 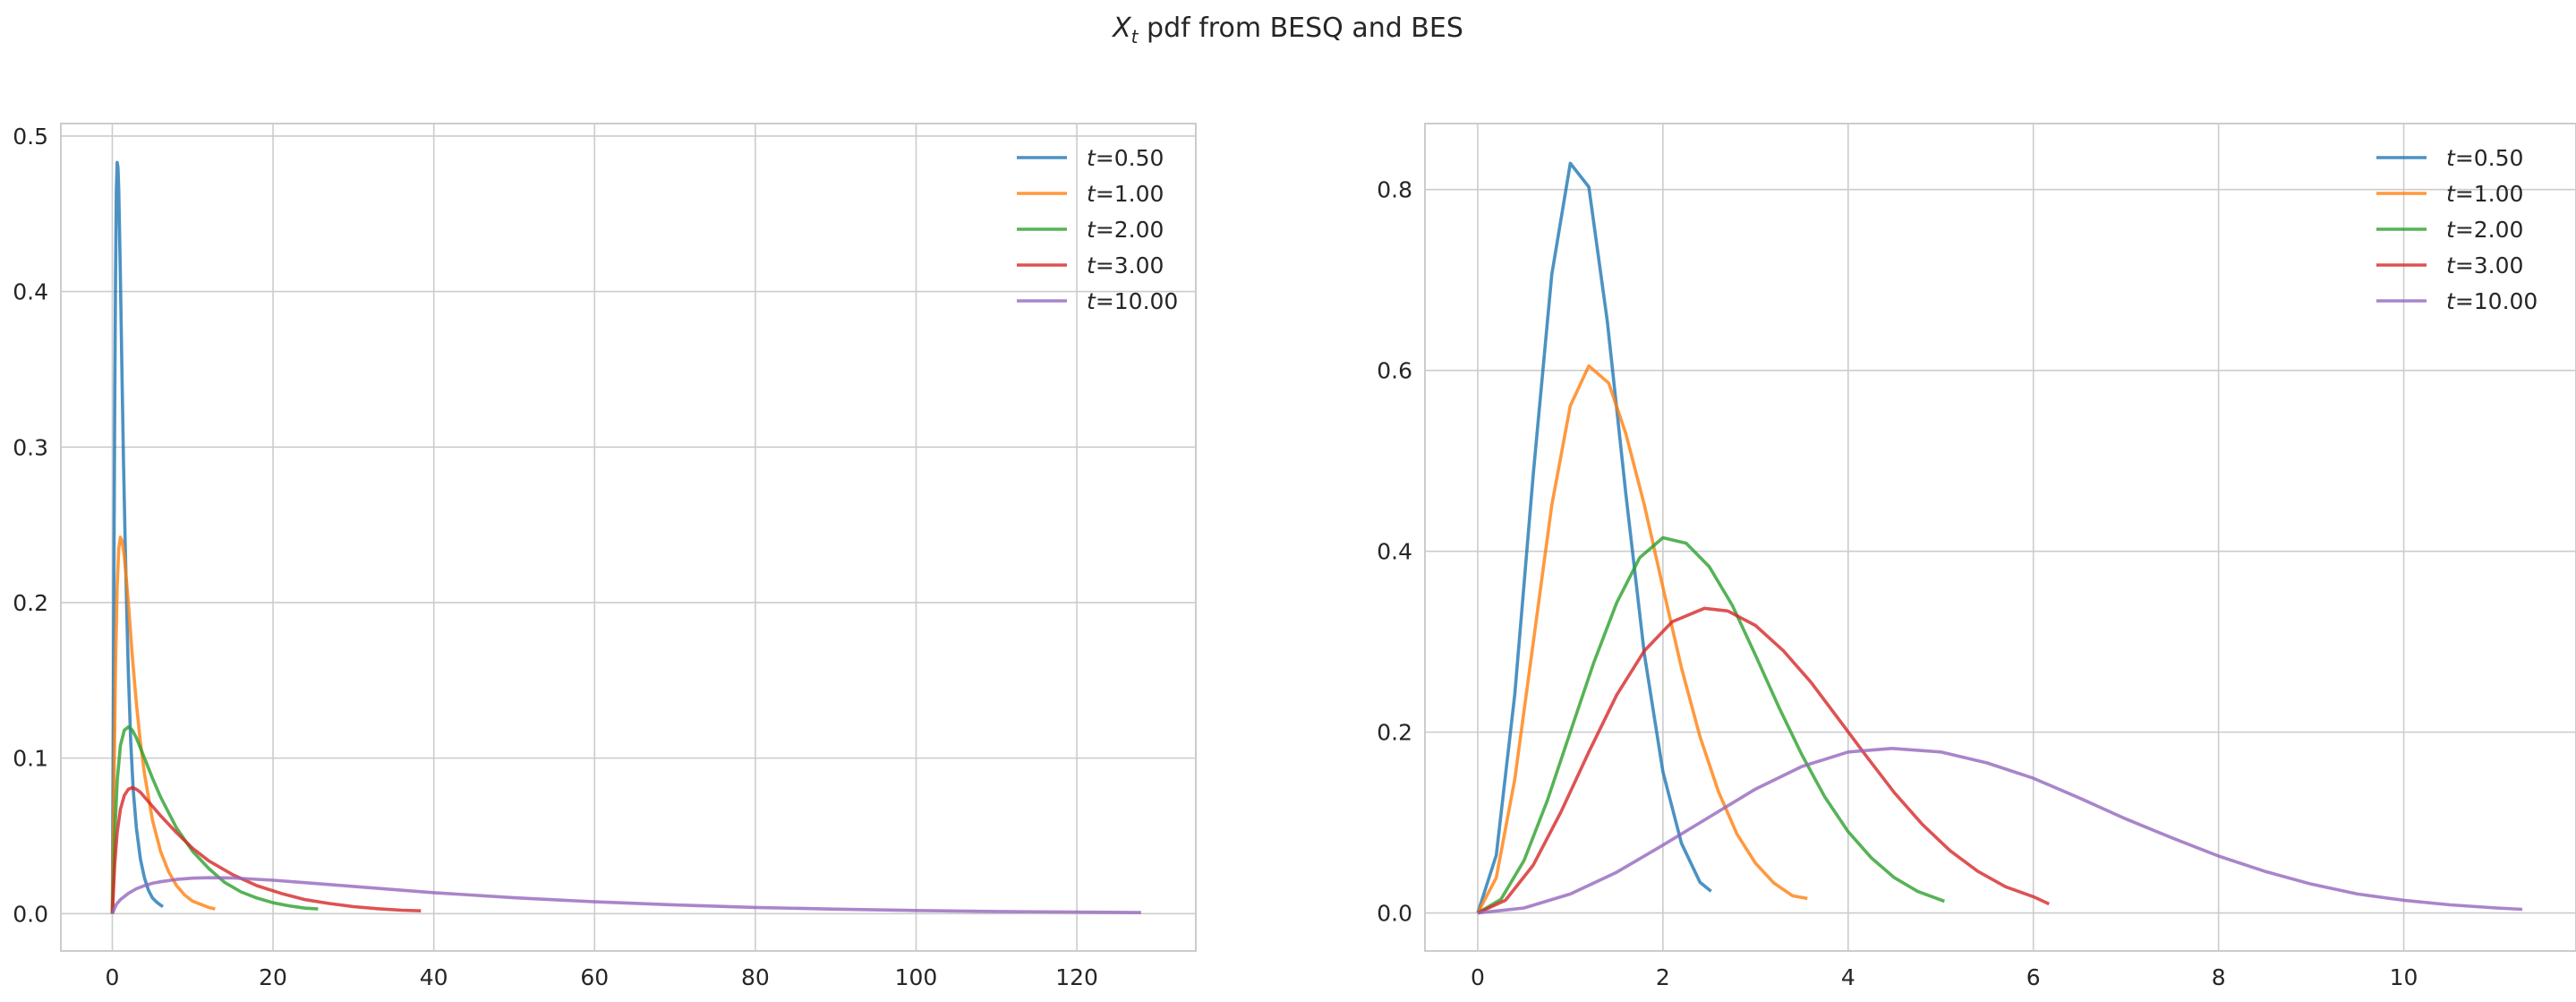 I want to click on y-tick-label: 0.8, so click(x=1394, y=190).